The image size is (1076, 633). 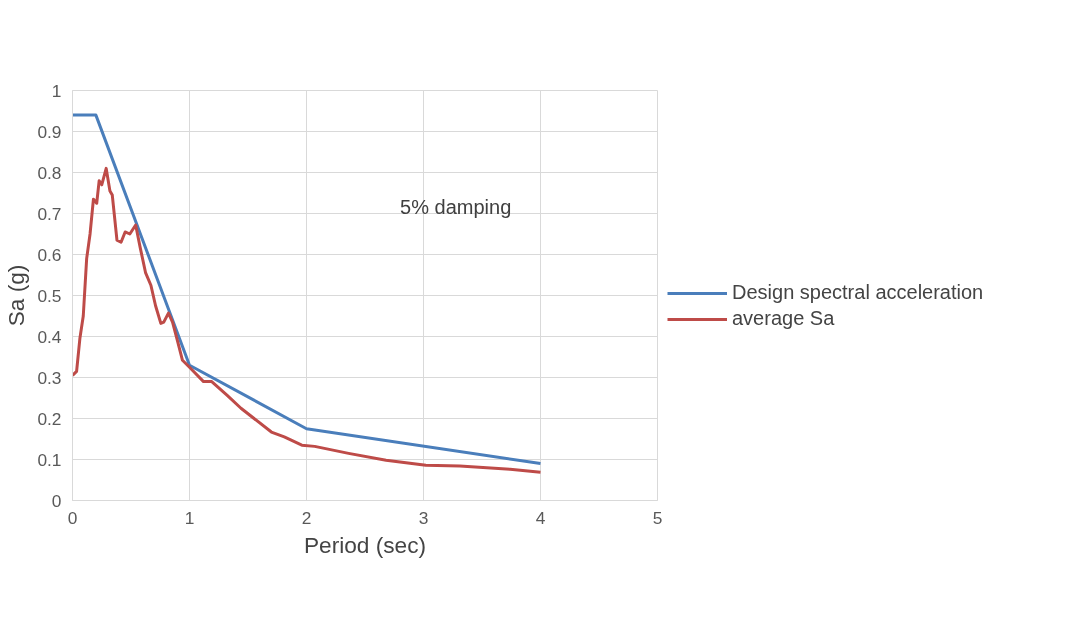 I want to click on x-axis-title: Period (sec), so click(x=365, y=544).